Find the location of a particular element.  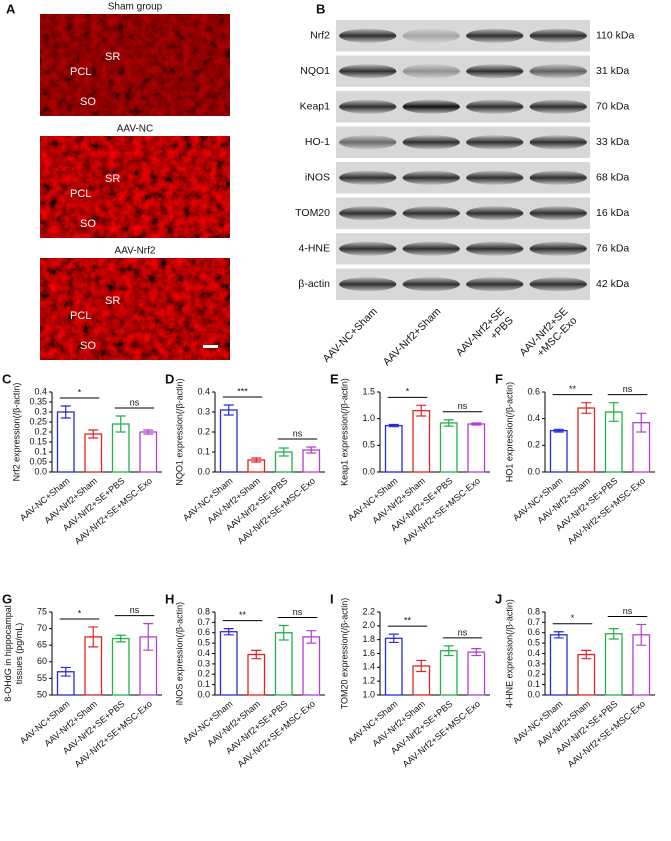

size-label: 70 kDa is located at coordinates (612, 107).